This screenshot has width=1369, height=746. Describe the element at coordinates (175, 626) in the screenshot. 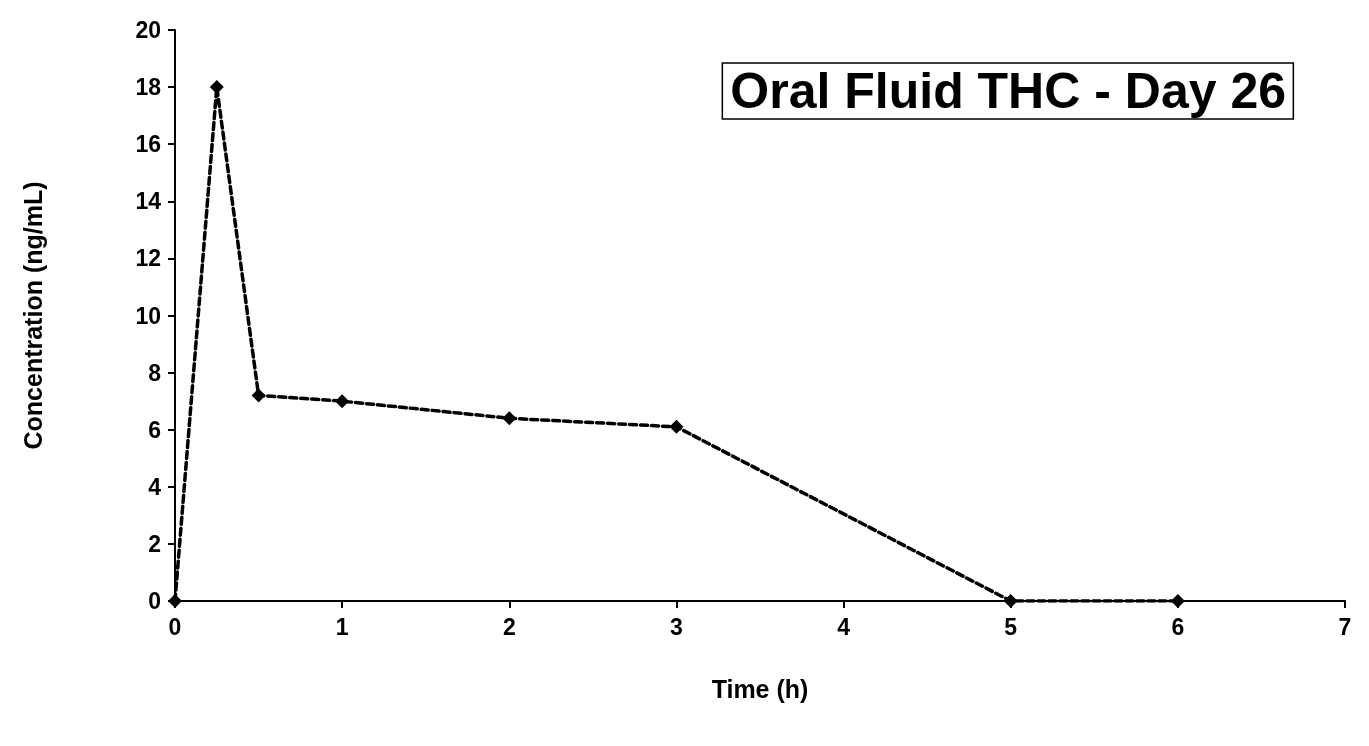

I see `x-tick-label: 0` at that location.